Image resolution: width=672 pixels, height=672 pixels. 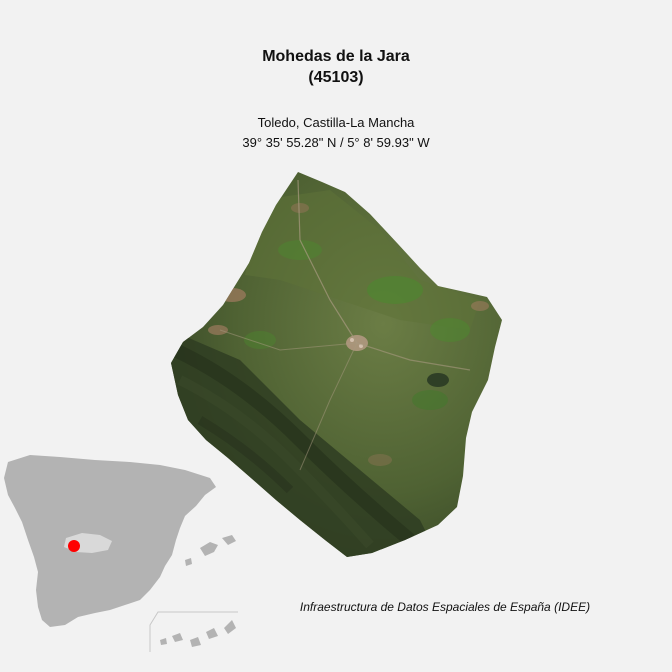 I want to click on spain-locator-inset, so click(x=121, y=553).